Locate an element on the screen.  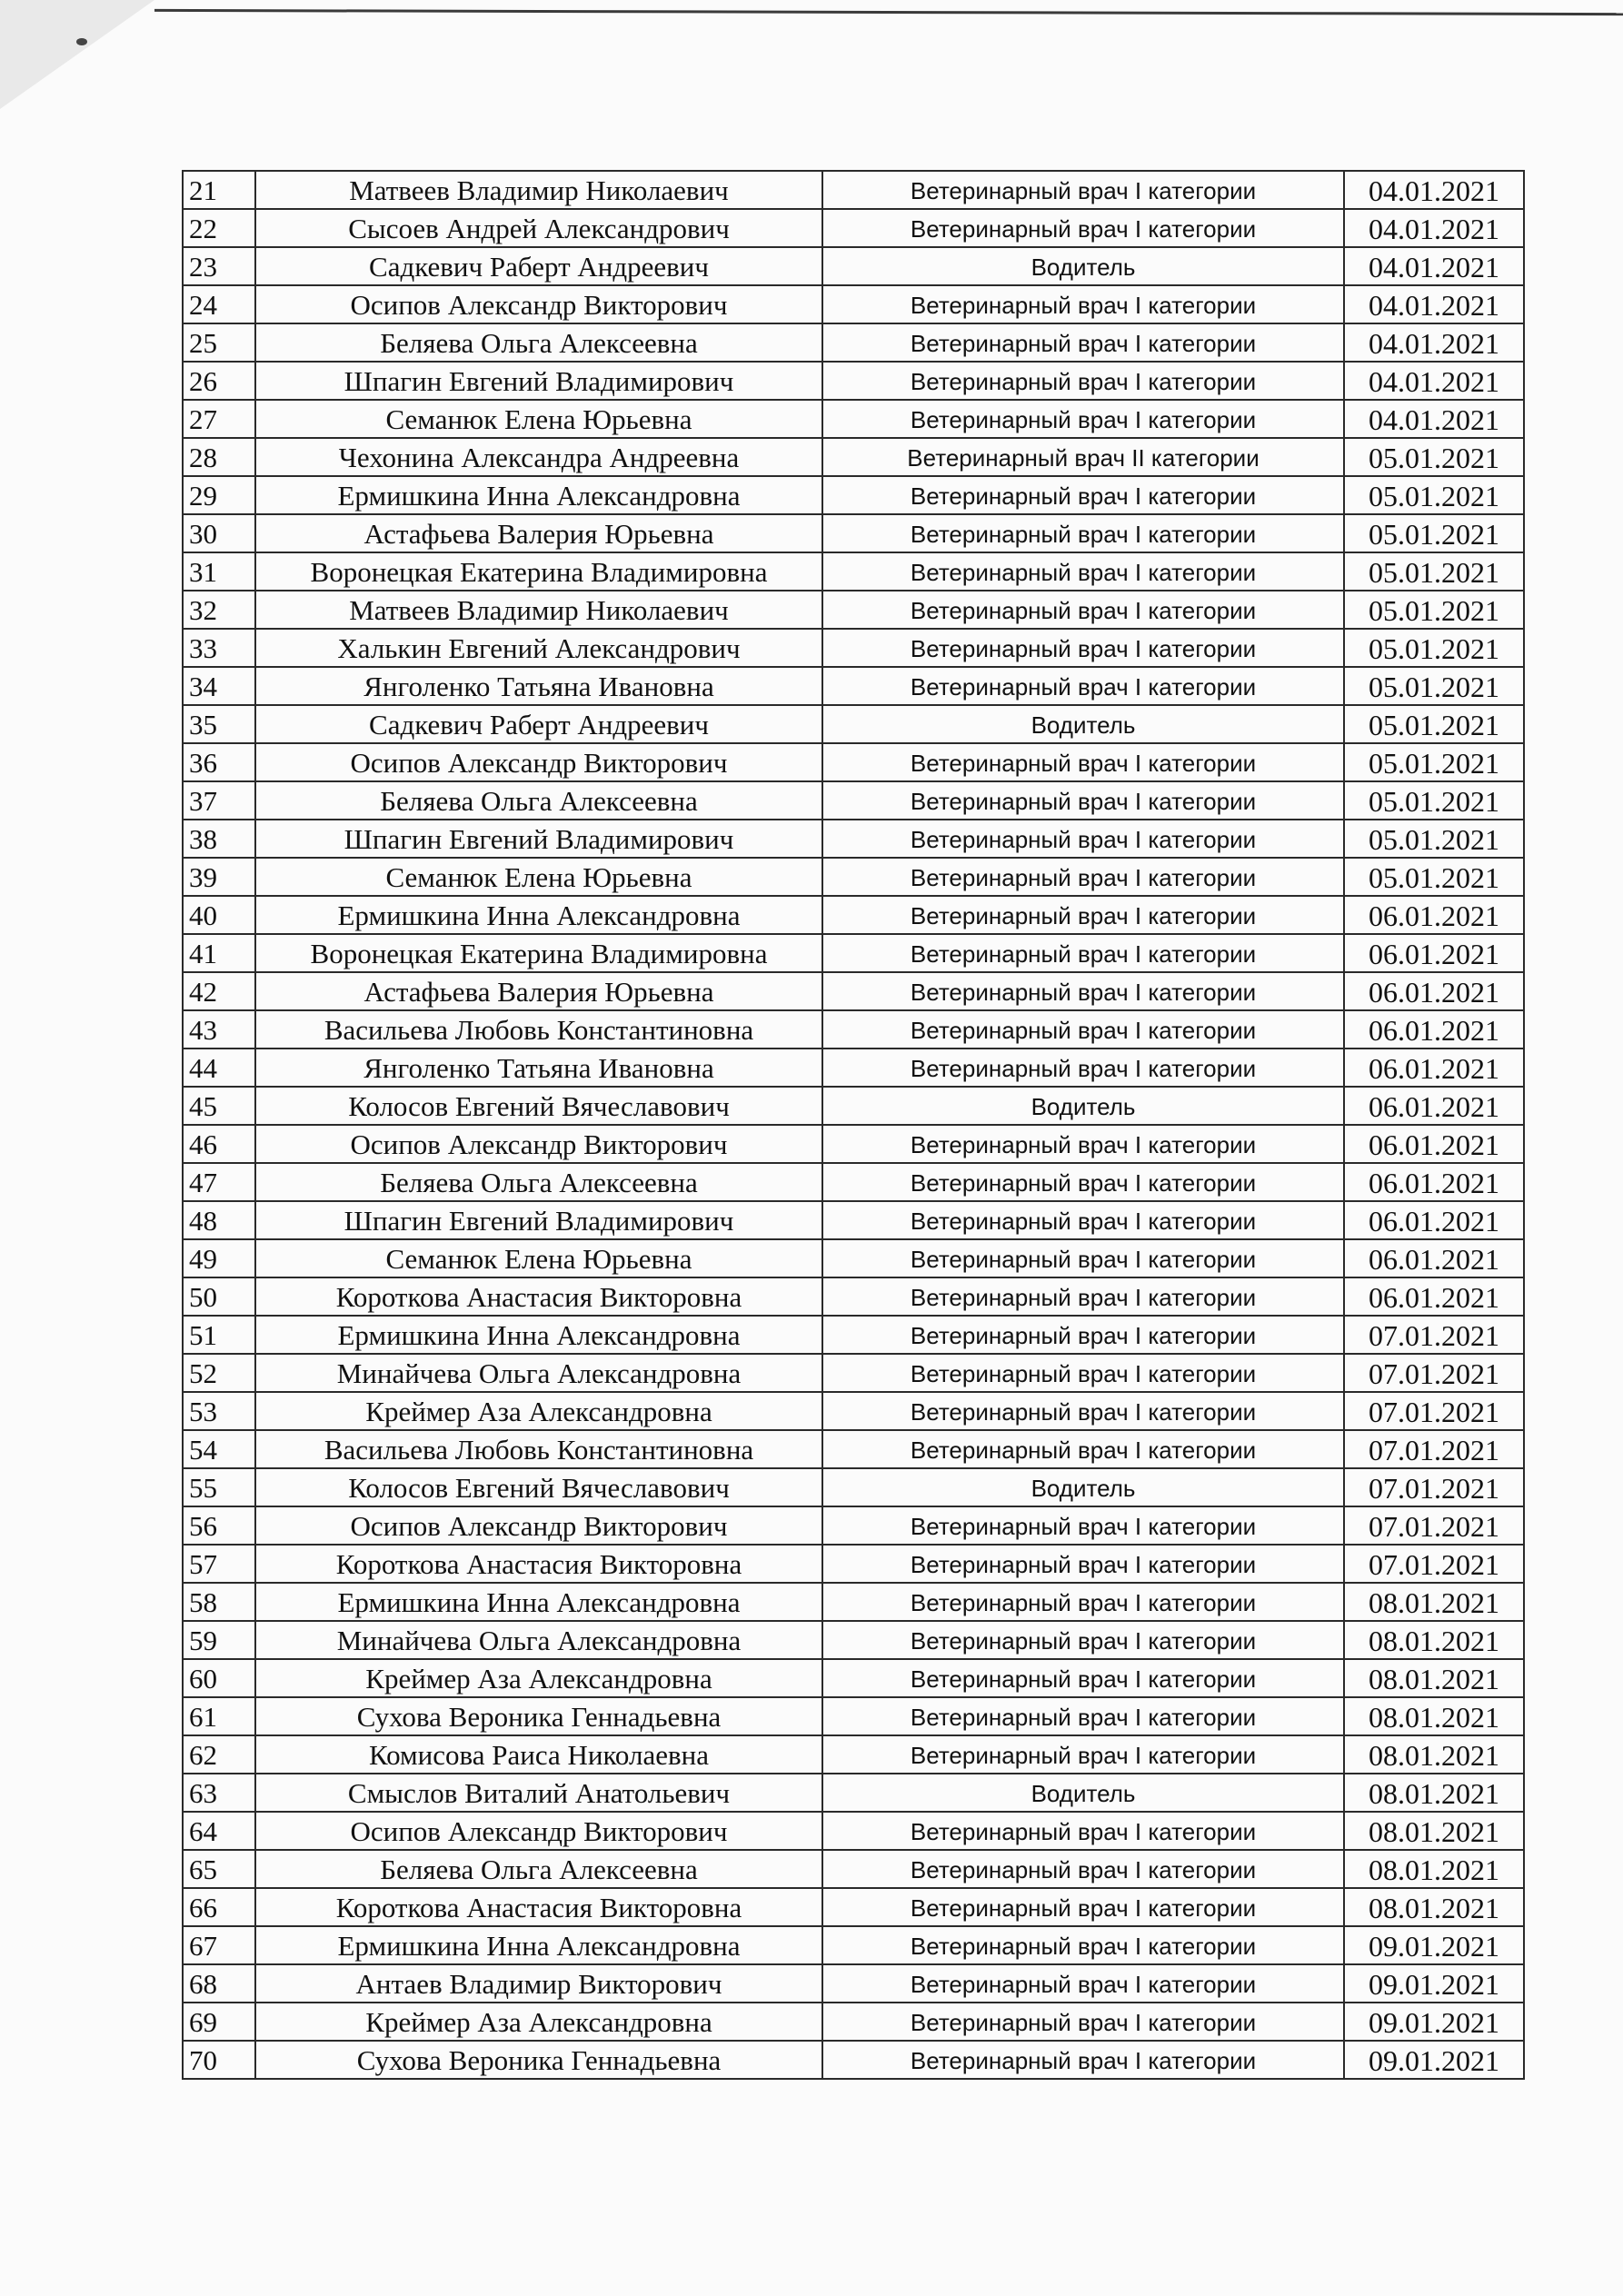
employee-name-cell: Комисова Раиса Николаевна is located at coordinates (538, 1754).